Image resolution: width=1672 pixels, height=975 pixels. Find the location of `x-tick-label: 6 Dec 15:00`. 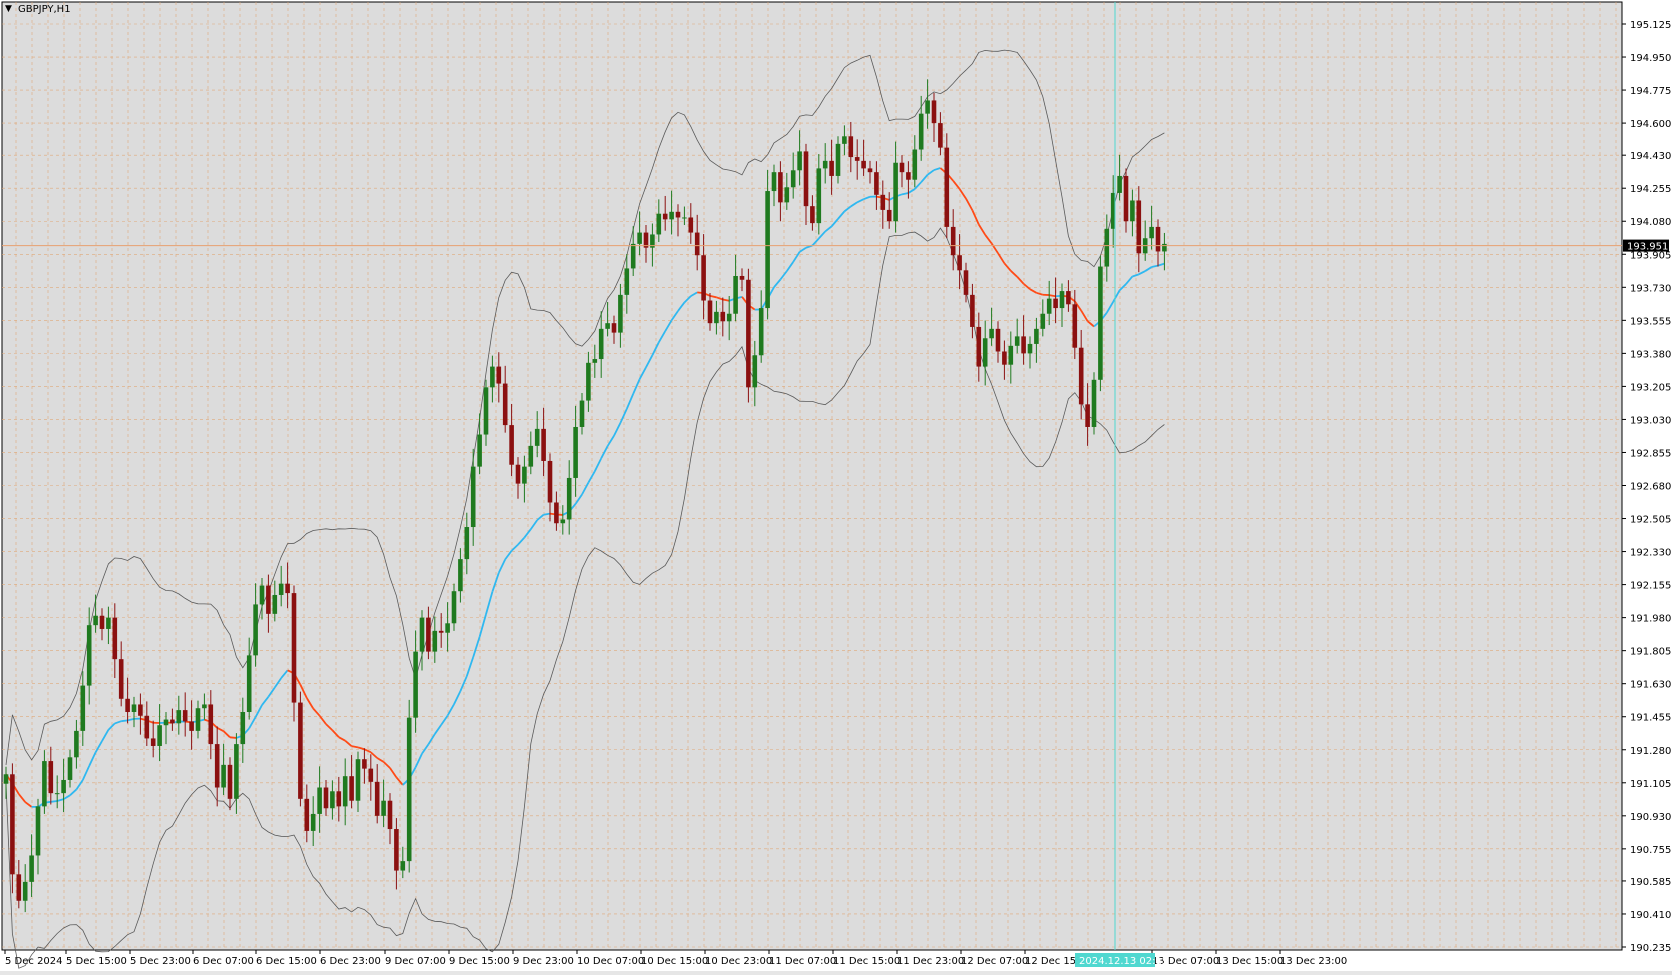

x-tick-label: 6 Dec 15:00 is located at coordinates (286, 961).